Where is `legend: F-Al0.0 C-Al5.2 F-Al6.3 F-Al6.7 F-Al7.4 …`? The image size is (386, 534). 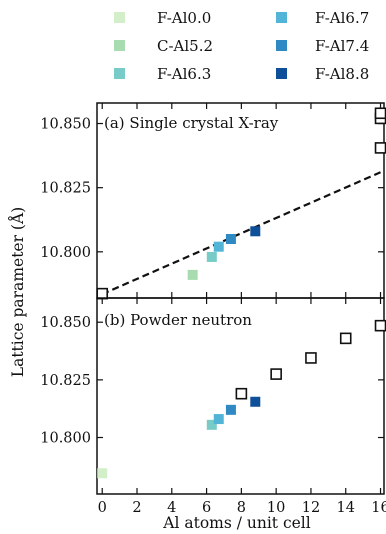
legend: F-Al0.0 C-Al5.2 F-Al6.3 F-Al6.7 F-Al7.4 … is located at coordinates (241, 46).